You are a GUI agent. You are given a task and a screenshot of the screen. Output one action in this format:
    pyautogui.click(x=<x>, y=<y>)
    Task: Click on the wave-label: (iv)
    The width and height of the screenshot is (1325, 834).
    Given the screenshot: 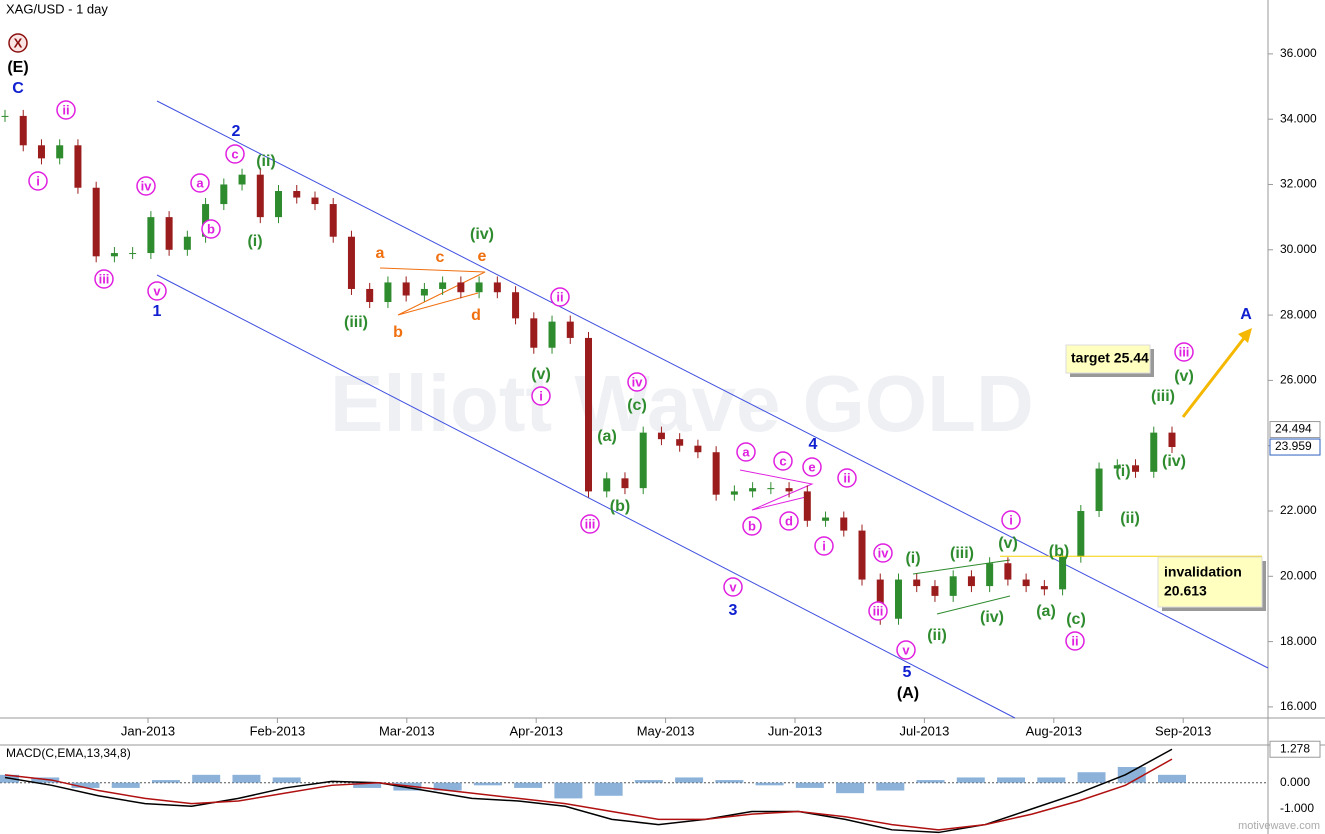 What is the action you would take?
    pyautogui.click(x=482, y=234)
    